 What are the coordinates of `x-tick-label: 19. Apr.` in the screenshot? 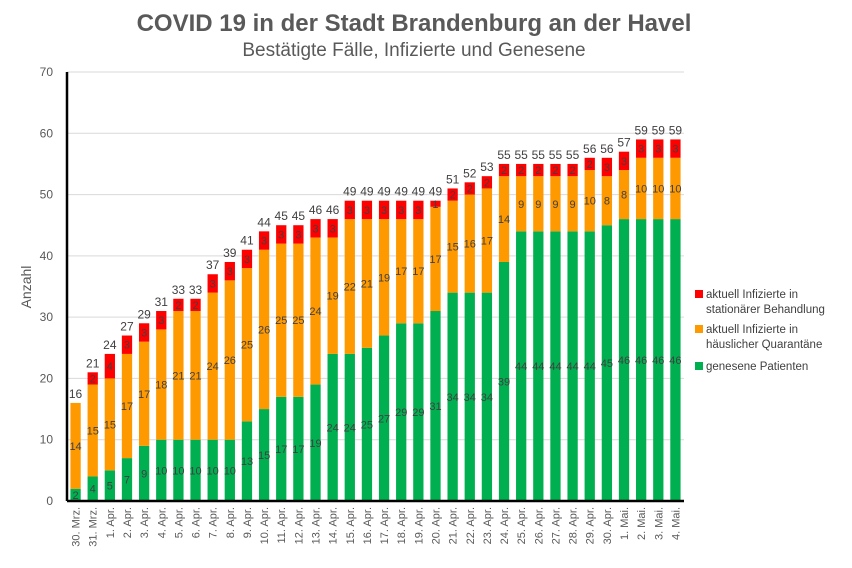 It's located at (419, 525).